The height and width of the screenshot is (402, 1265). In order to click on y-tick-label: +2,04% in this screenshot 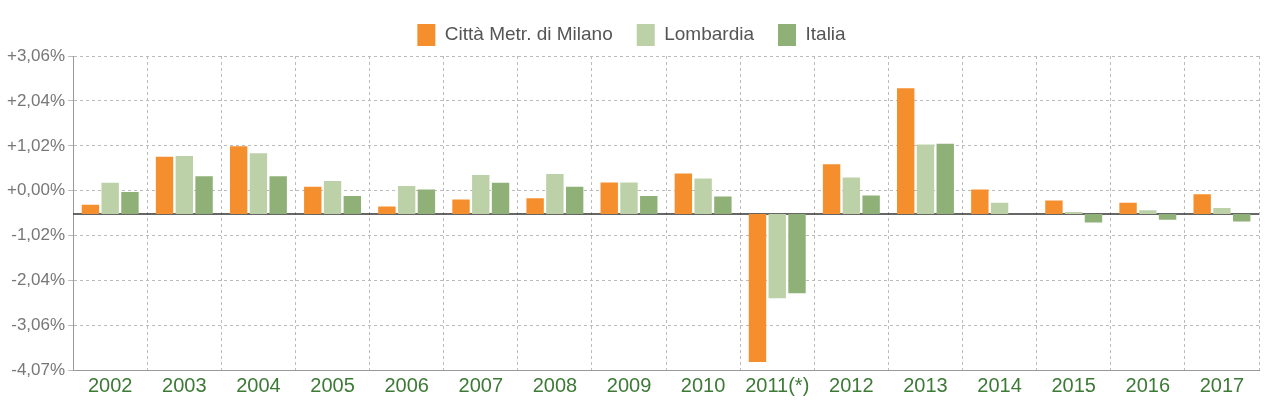, I will do `click(36, 100)`.